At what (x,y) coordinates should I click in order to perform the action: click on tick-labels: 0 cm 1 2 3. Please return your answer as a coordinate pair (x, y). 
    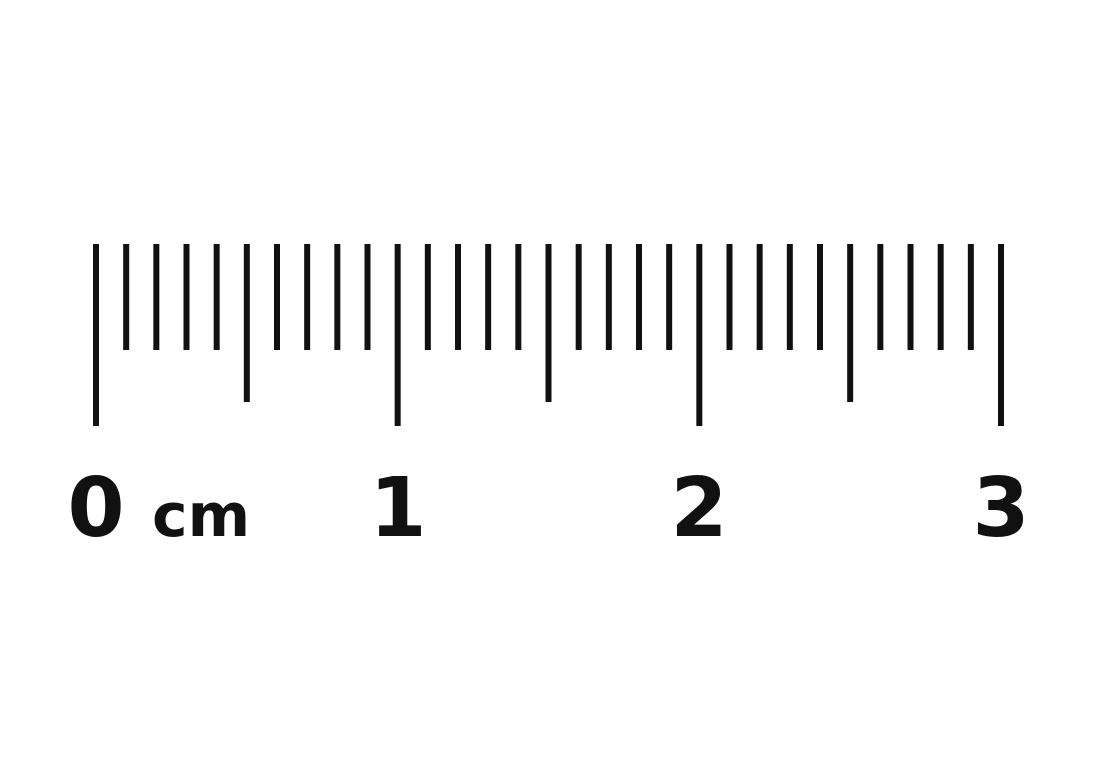
    Looking at the image, I should click on (548, 508).